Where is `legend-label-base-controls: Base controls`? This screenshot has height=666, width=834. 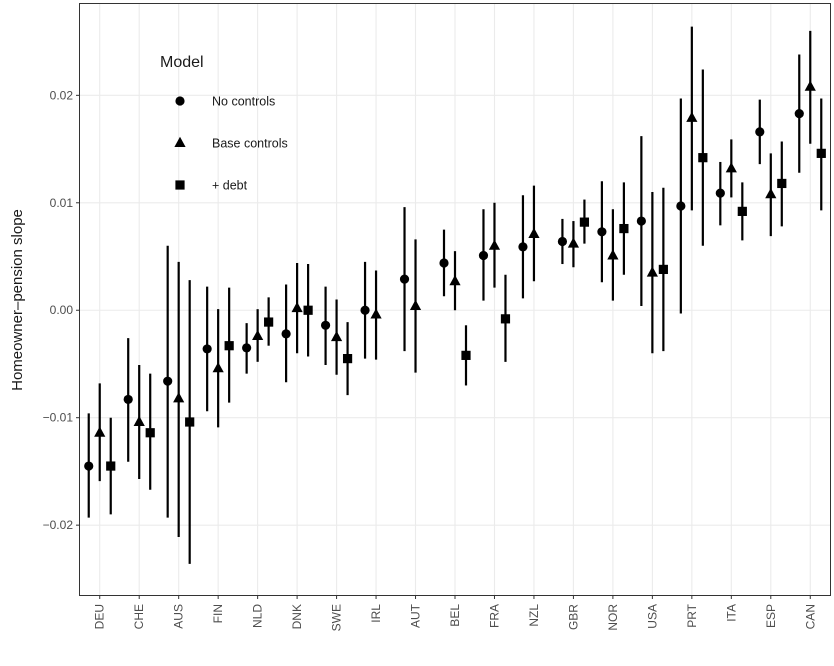
legend-label-base-controls: Base controls is located at coordinates (250, 144).